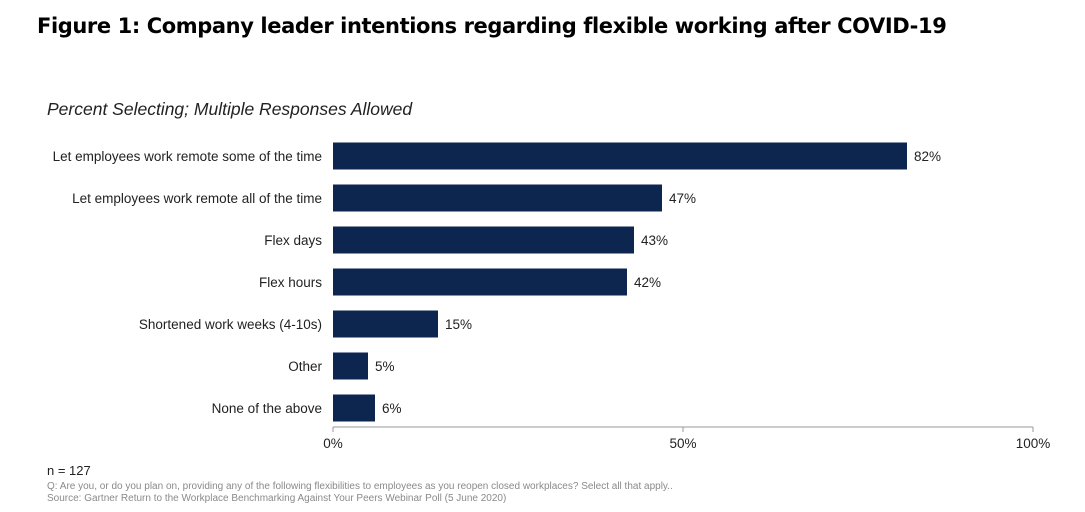  Describe the element at coordinates (333, 443) in the screenshot. I see `x-tick-label: 0%` at that location.